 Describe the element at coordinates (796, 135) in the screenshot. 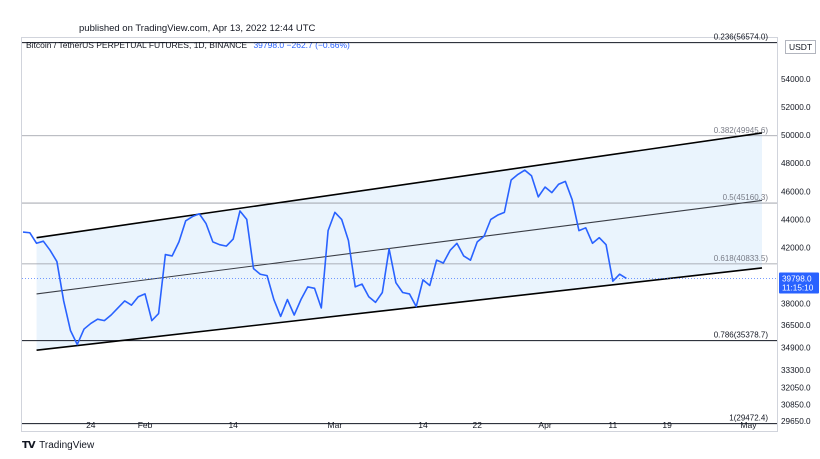

I see `price-axis-tick-label: 50000.0` at that location.